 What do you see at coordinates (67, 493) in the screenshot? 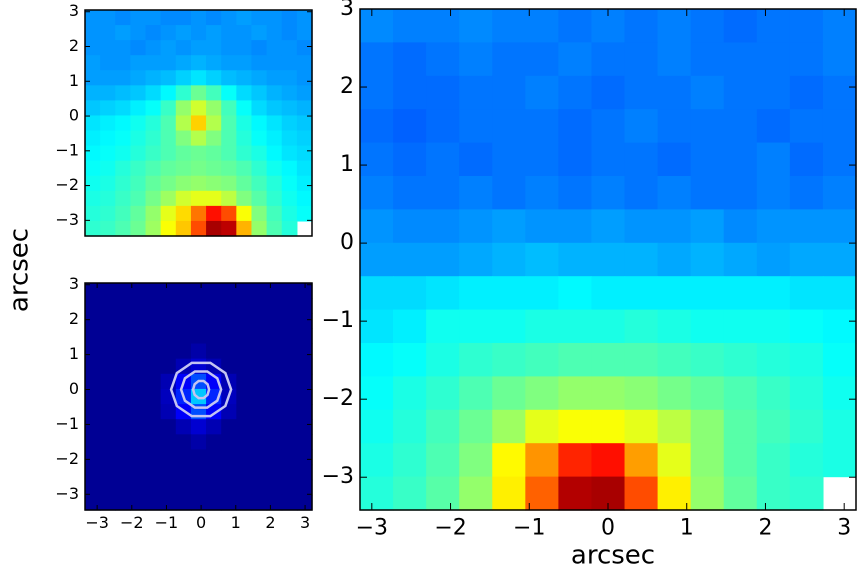
I see `y-tick-label: −3` at bounding box center [67, 493].